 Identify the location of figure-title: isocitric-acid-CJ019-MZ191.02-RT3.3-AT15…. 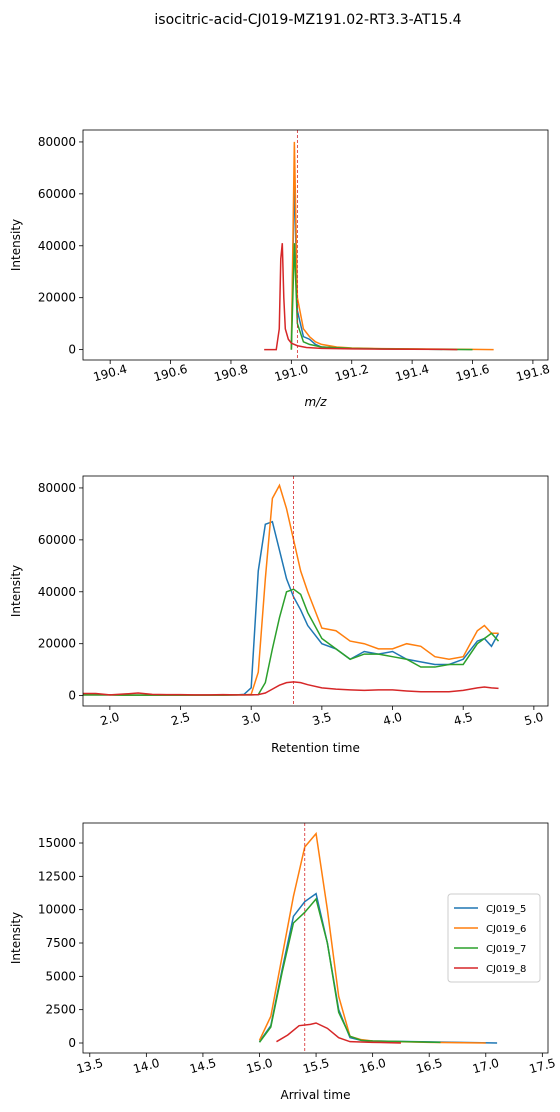
(307, 20).